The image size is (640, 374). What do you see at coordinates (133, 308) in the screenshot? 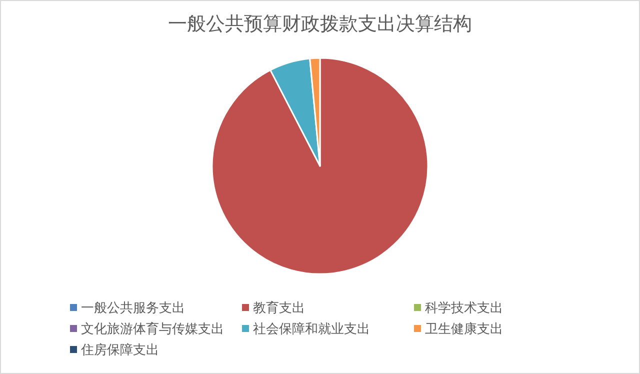
I see `legend-label: 一般公共服务支出` at bounding box center [133, 308].